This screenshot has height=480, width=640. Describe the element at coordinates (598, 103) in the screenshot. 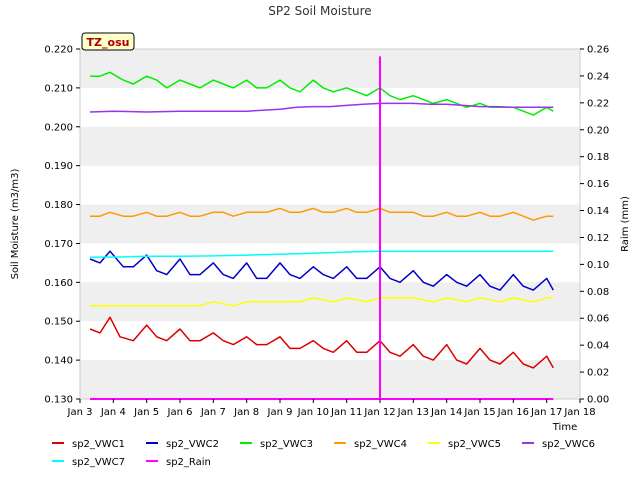

I see `y2-tick-label: 0.22` at that location.